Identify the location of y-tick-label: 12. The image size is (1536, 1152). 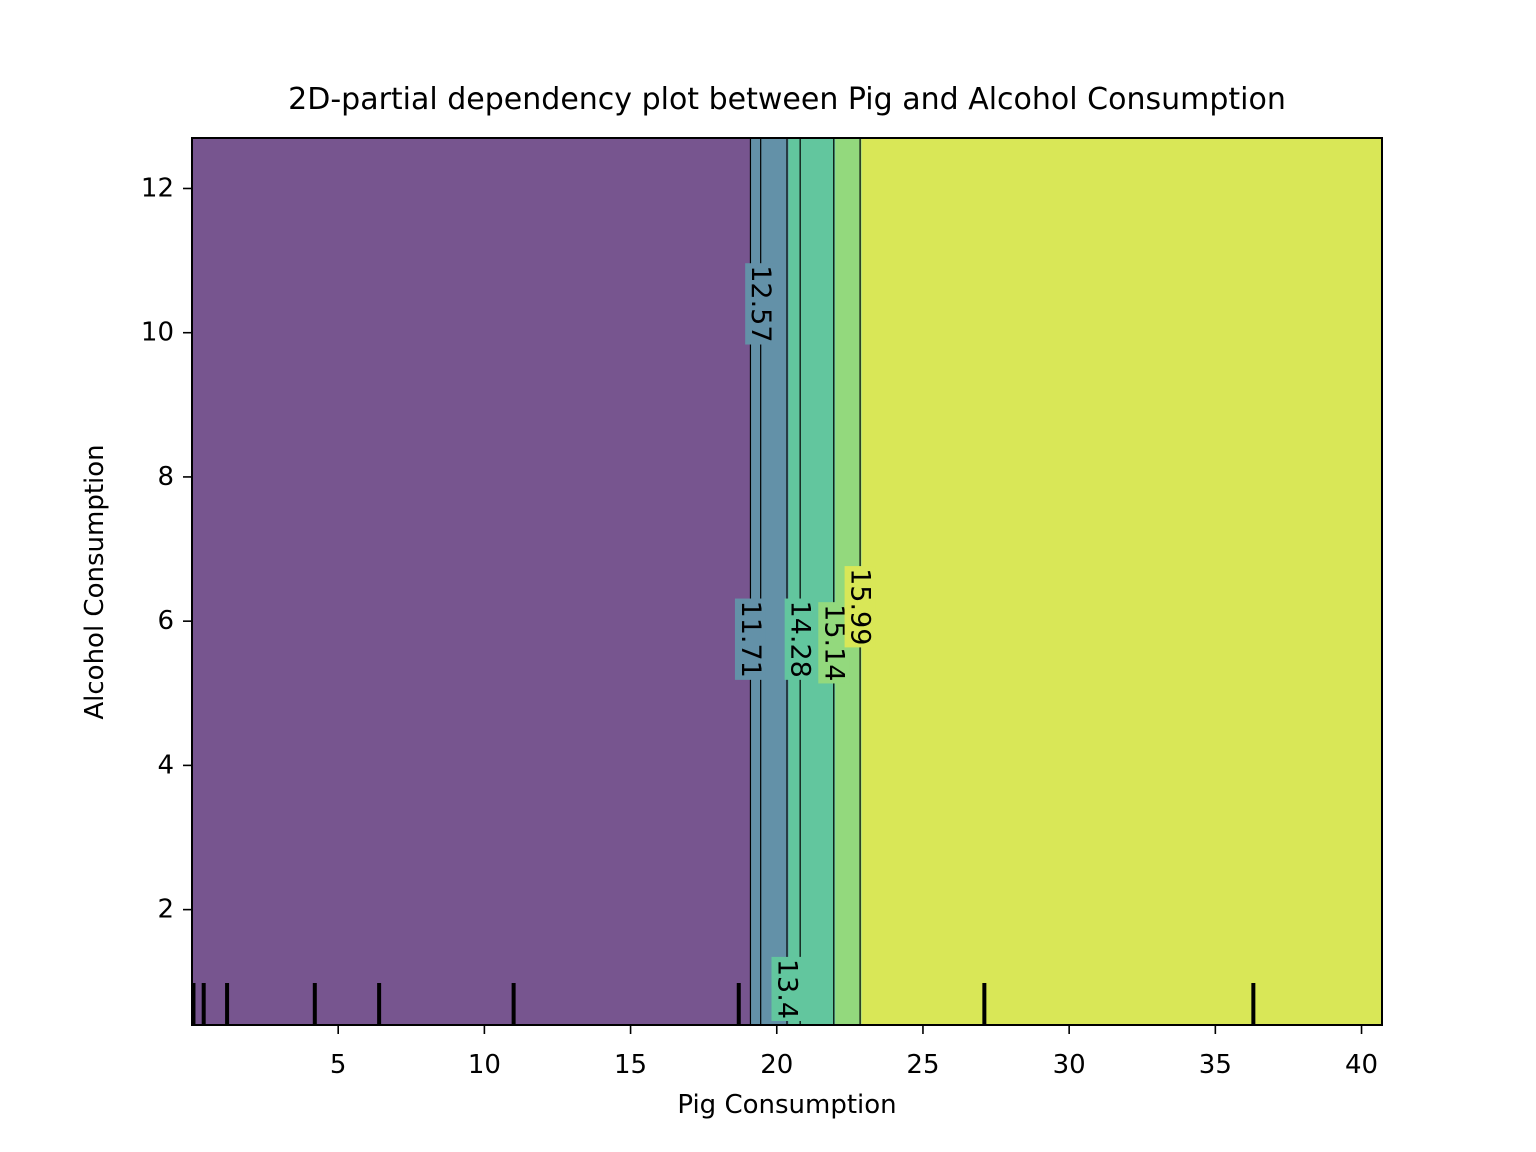
(157, 188).